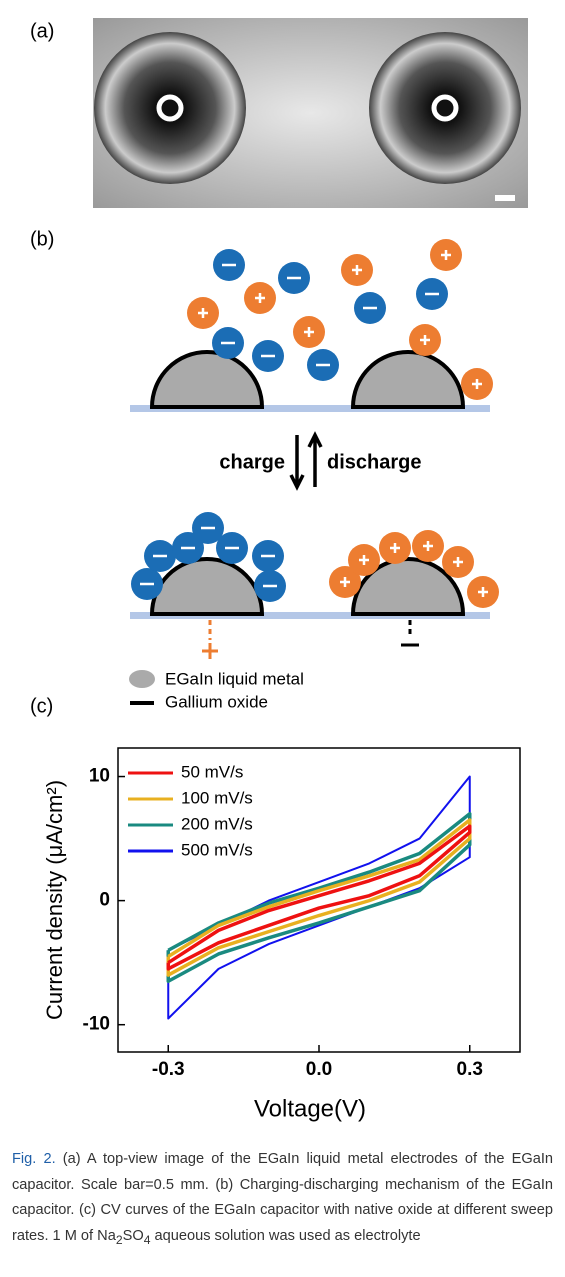 The height and width of the screenshot is (1277, 565). I want to click on x-tick-label: -0.3, so click(168, 1069).